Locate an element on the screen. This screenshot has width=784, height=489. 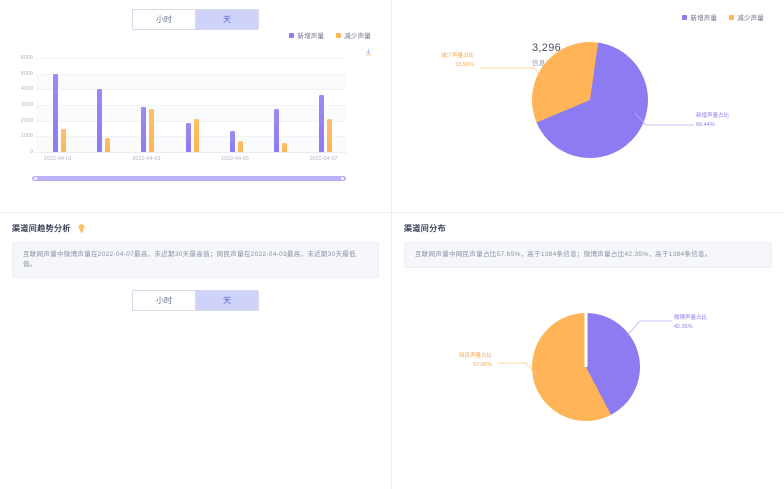
donut-callout-purple: 新增声量占比 66.44% is located at coordinates (712, 121).